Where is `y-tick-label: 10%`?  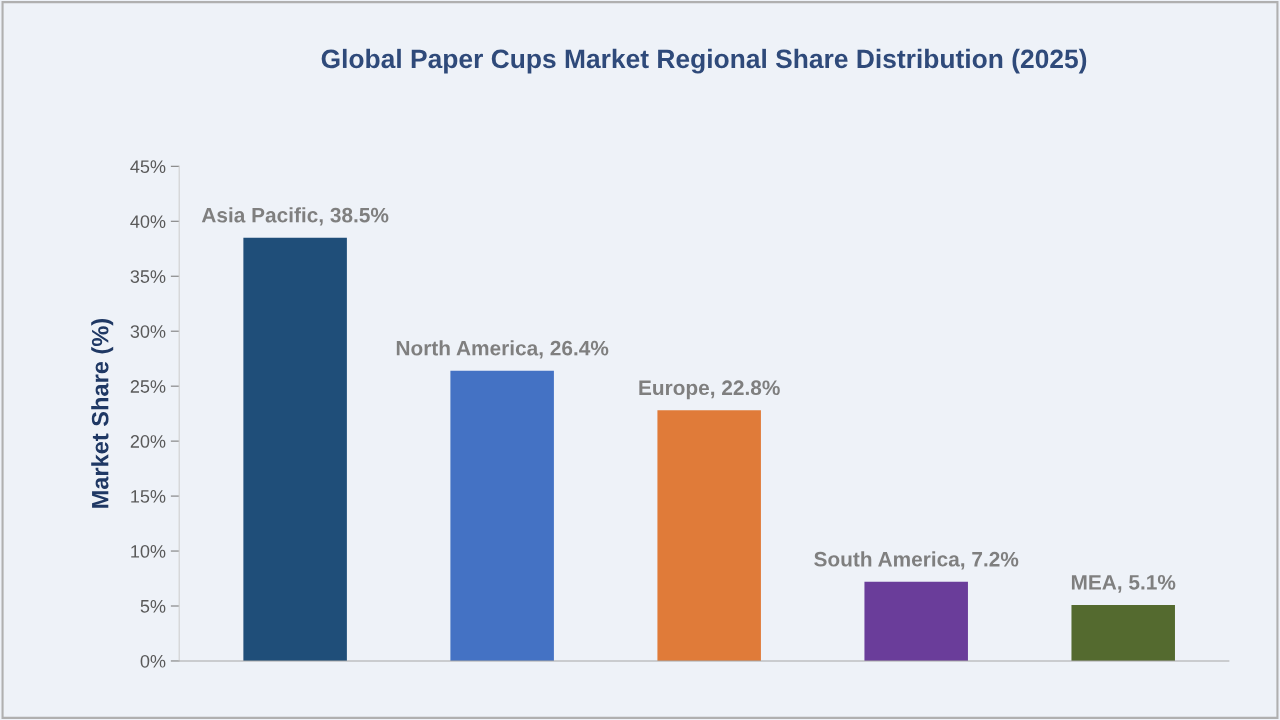
y-tick-label: 10% is located at coordinates (148, 551).